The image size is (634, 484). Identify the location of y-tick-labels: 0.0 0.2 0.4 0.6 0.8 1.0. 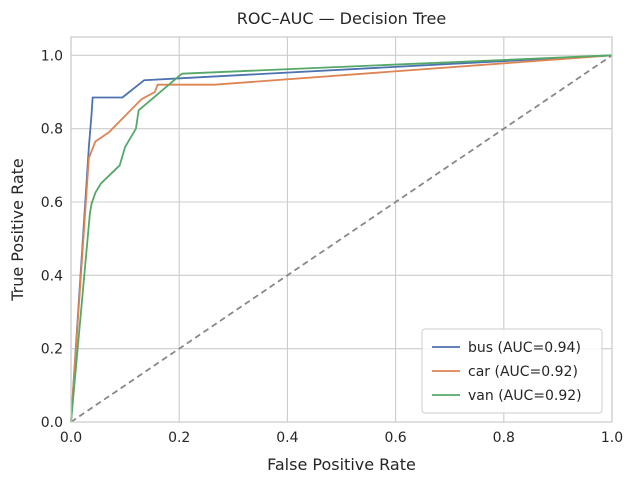
(52, 239).